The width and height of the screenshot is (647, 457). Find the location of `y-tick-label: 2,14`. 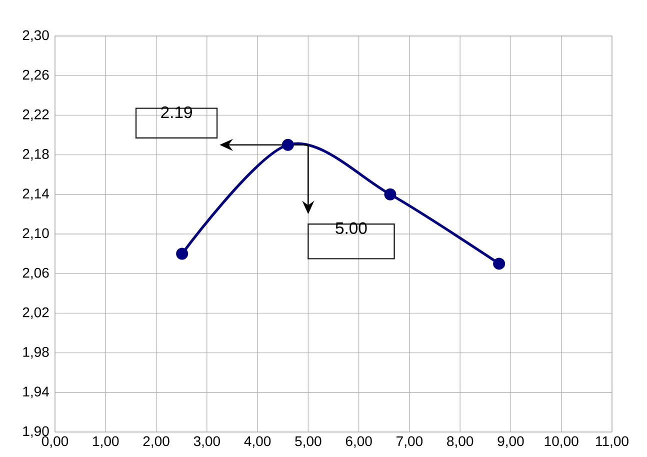

y-tick-label: 2,14 is located at coordinates (35, 194).